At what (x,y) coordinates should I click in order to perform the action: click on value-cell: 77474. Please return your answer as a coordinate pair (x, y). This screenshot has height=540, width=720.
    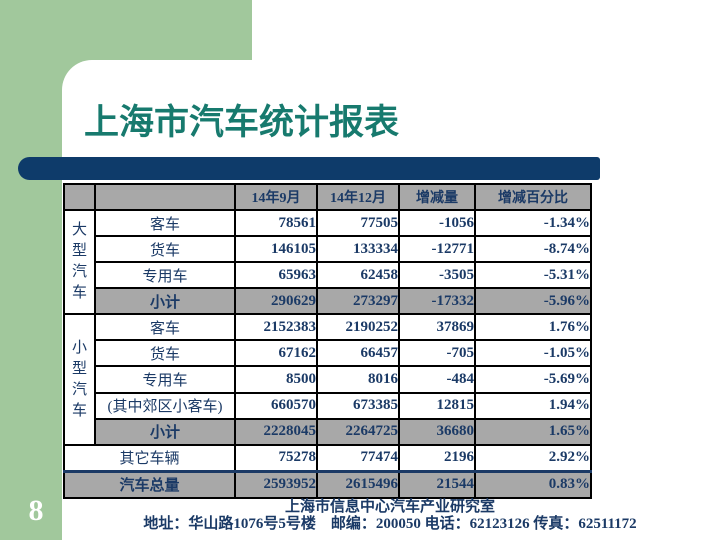
    Looking at the image, I should click on (358, 458).